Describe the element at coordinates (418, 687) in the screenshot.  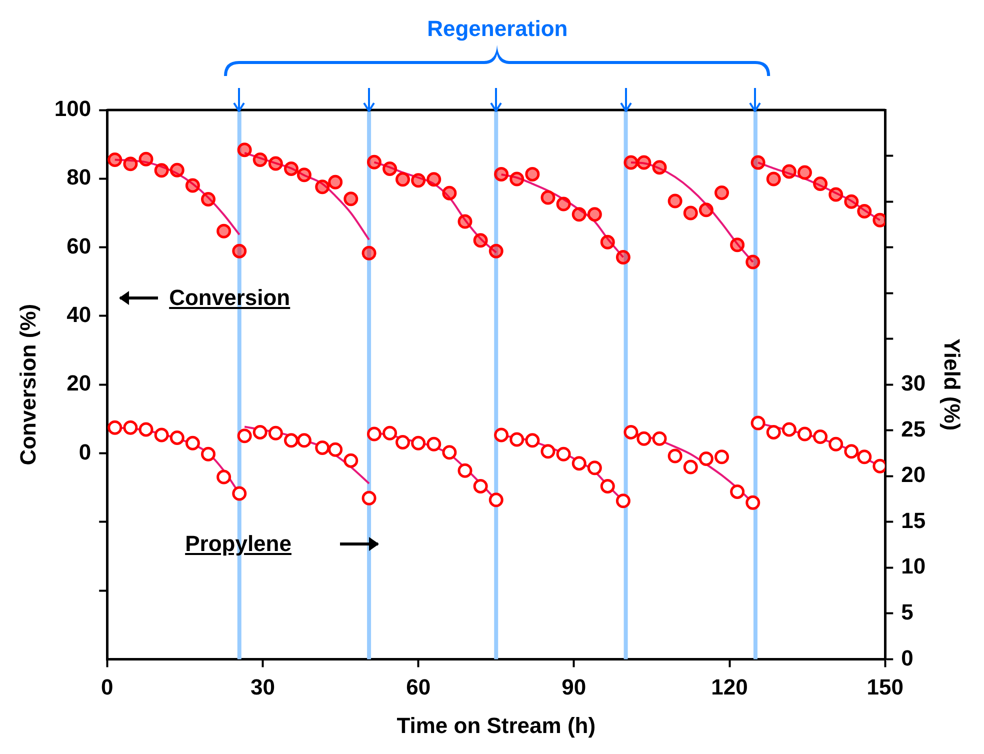
I see `x-tick-label: 60` at that location.